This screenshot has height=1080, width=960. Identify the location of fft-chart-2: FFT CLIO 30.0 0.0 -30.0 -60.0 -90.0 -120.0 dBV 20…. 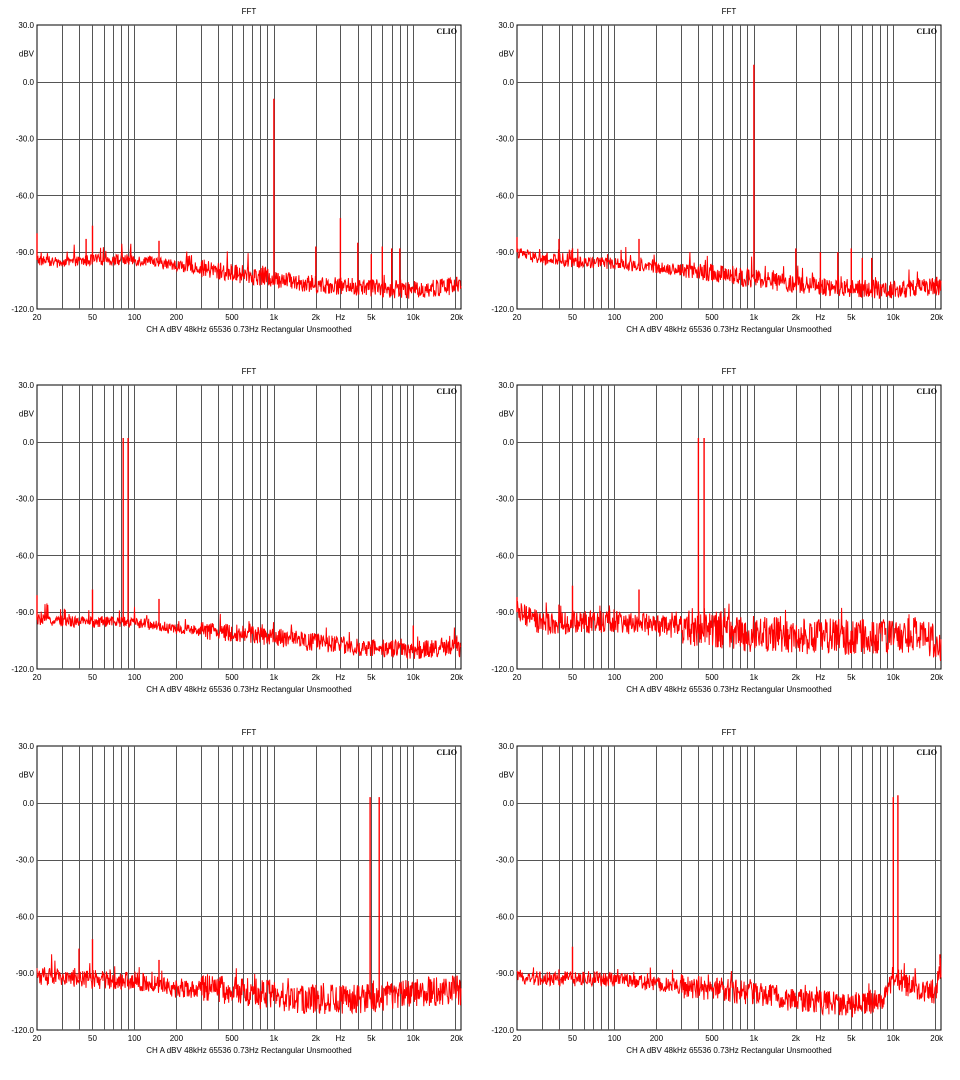
(717, 170).